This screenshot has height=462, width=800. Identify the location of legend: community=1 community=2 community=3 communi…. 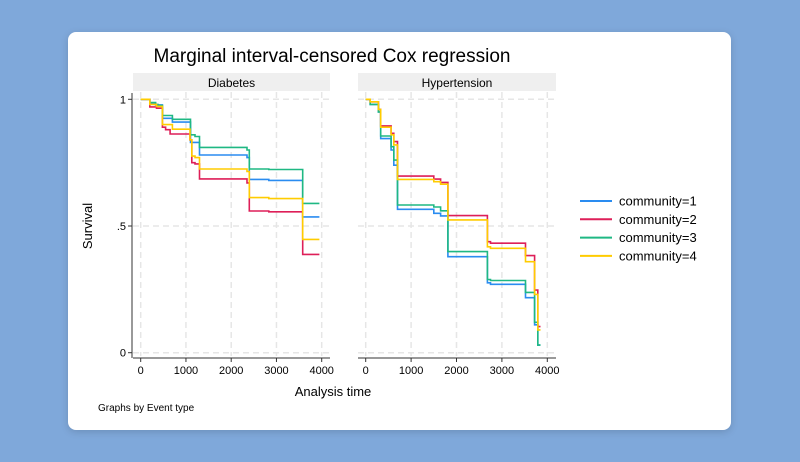
(638, 228).